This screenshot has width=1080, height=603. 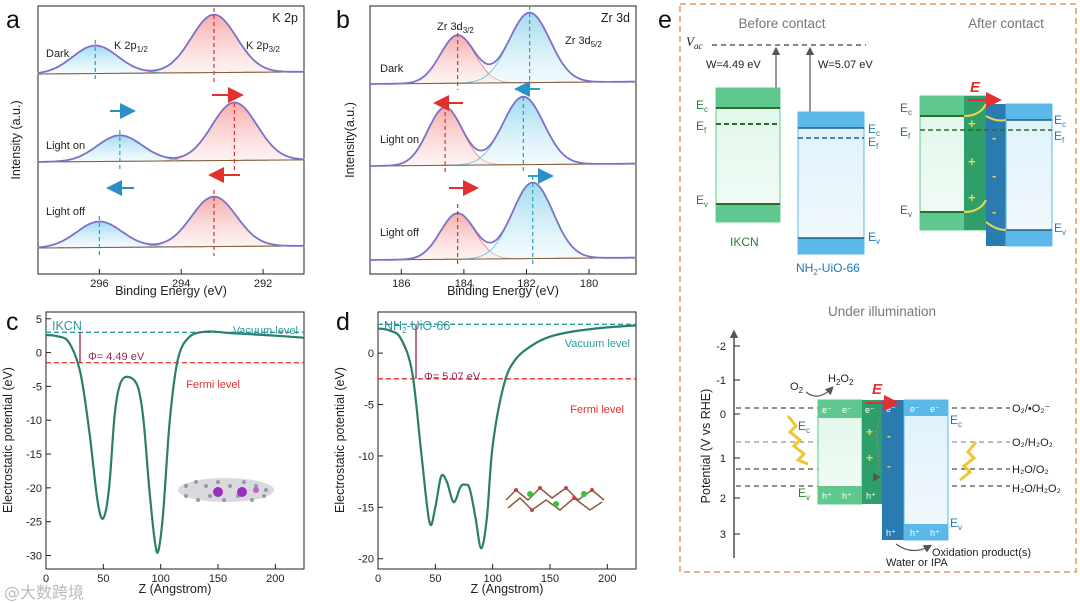 What do you see at coordinates (847, 496) in the screenshot?
I see `hole-2: h⁺` at bounding box center [847, 496].